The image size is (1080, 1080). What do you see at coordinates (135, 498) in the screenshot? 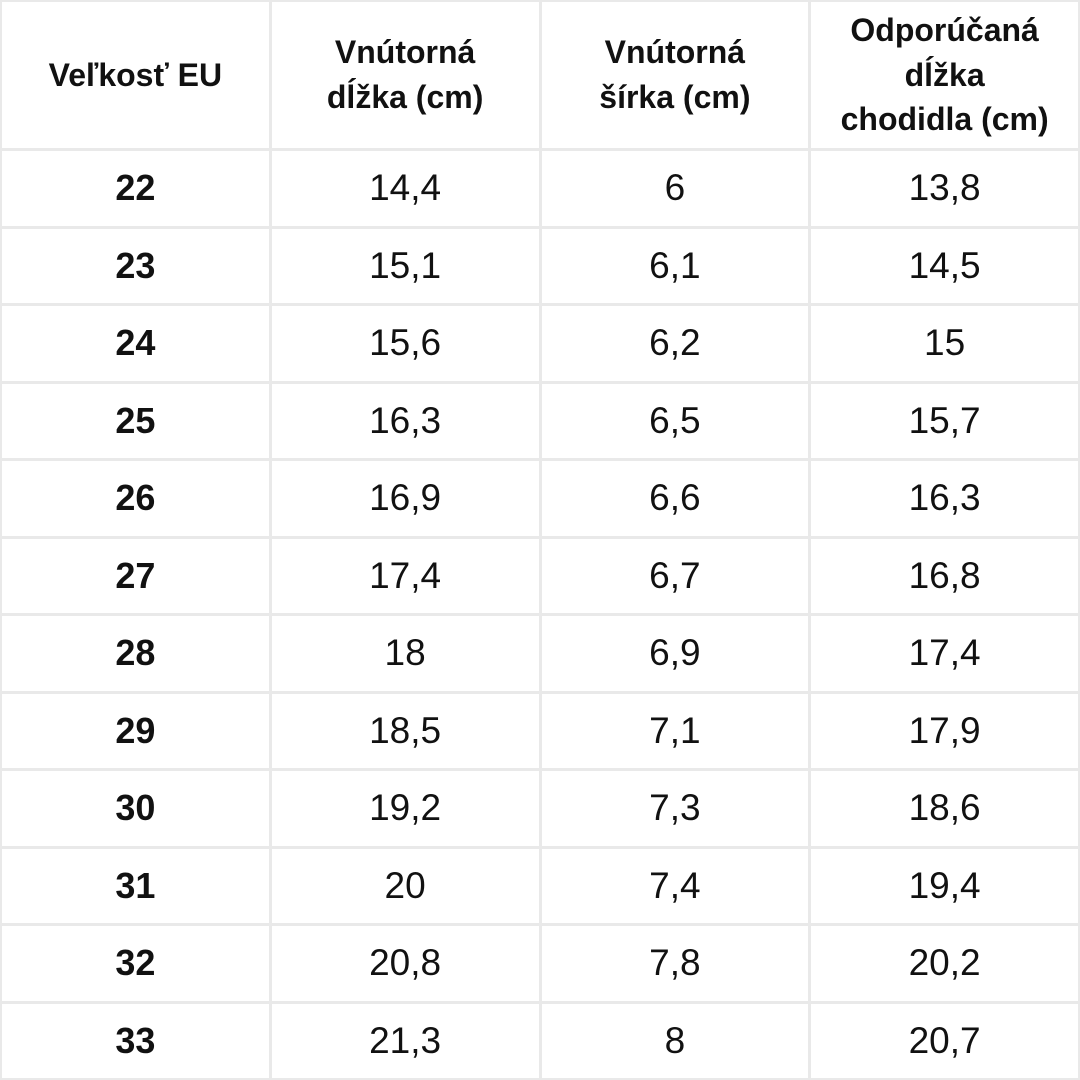
I see `eu-size-cell: 26` at bounding box center [135, 498].